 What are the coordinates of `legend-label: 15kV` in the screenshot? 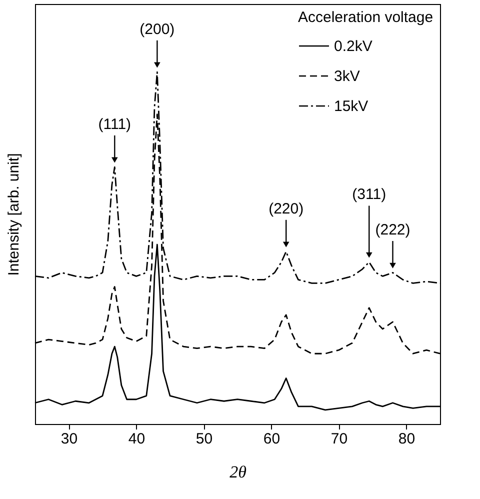 It's located at (351, 106).